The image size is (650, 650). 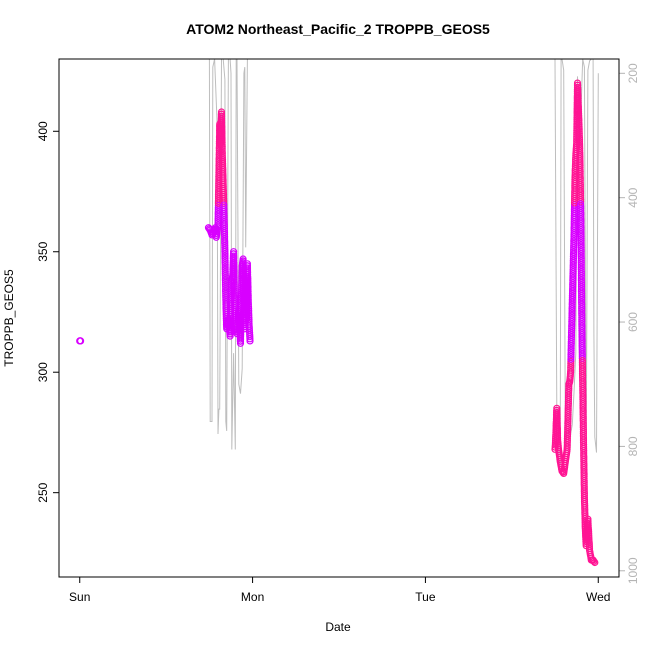 I want to click on y2-tick-label: 800, so click(x=633, y=446).